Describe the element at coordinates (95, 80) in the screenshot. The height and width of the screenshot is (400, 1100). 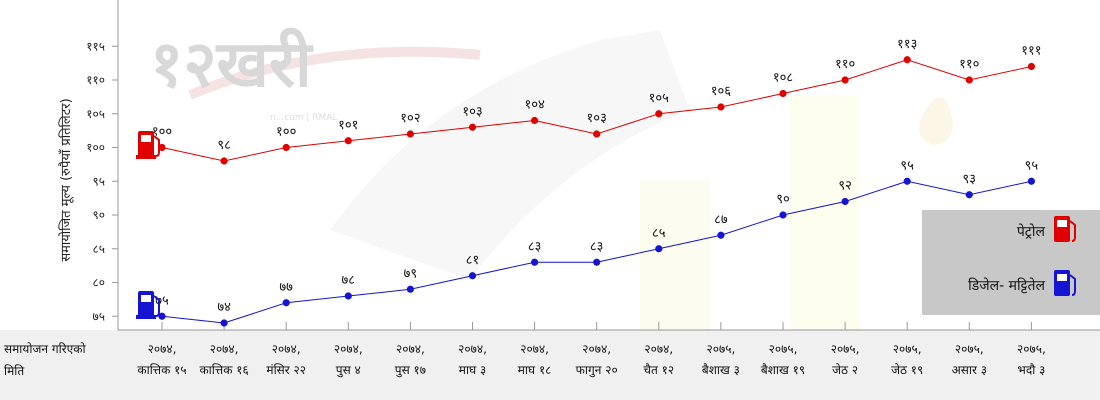
I see `y-tick-label: ११०` at that location.